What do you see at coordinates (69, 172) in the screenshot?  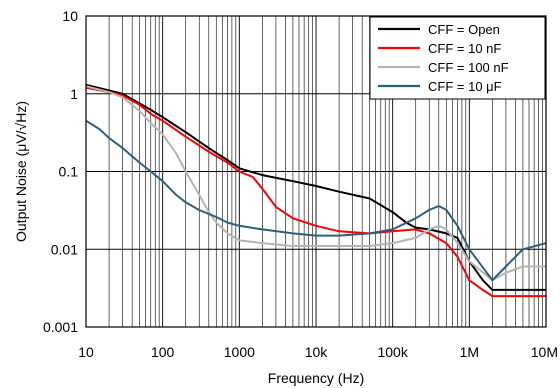 I see `y-tick-label: 0.1` at bounding box center [69, 172].